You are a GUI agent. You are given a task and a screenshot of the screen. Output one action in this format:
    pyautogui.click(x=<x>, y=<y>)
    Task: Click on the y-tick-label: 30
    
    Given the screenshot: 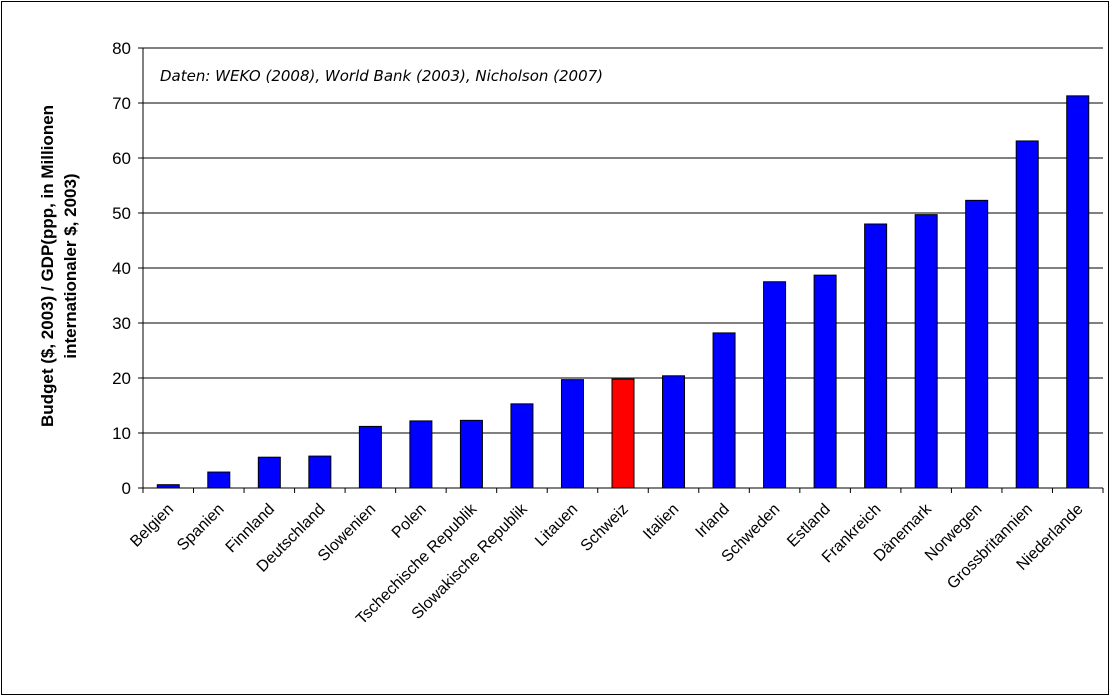 What is the action you would take?
    pyautogui.click(x=121, y=323)
    